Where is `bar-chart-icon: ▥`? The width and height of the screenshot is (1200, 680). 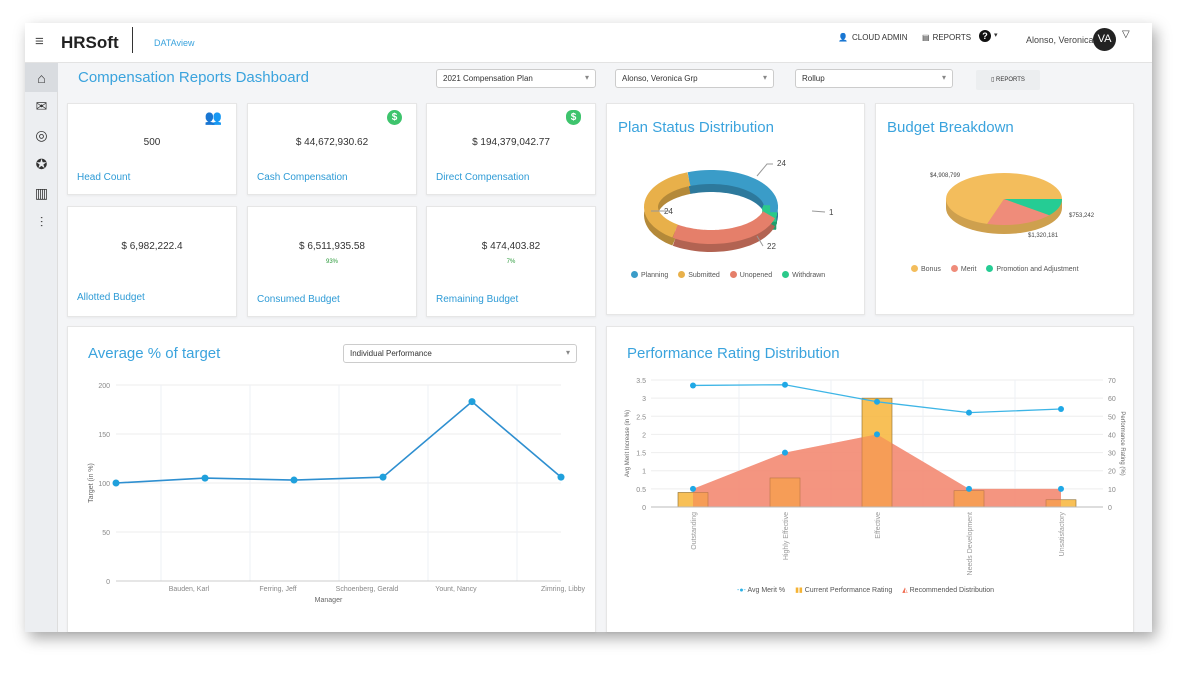 bar-chart-icon: ▥ is located at coordinates (41, 193).